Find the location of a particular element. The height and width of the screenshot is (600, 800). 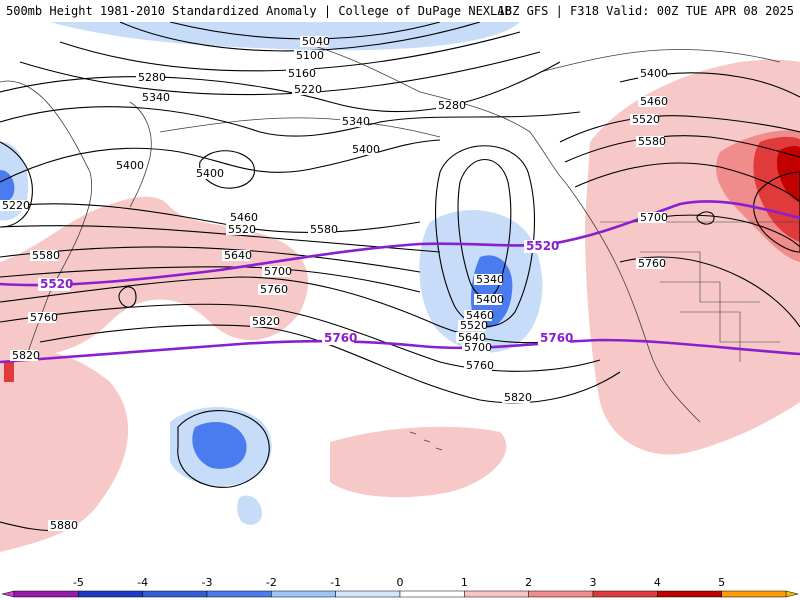

coast-asia is located at coordinates (46, 216).